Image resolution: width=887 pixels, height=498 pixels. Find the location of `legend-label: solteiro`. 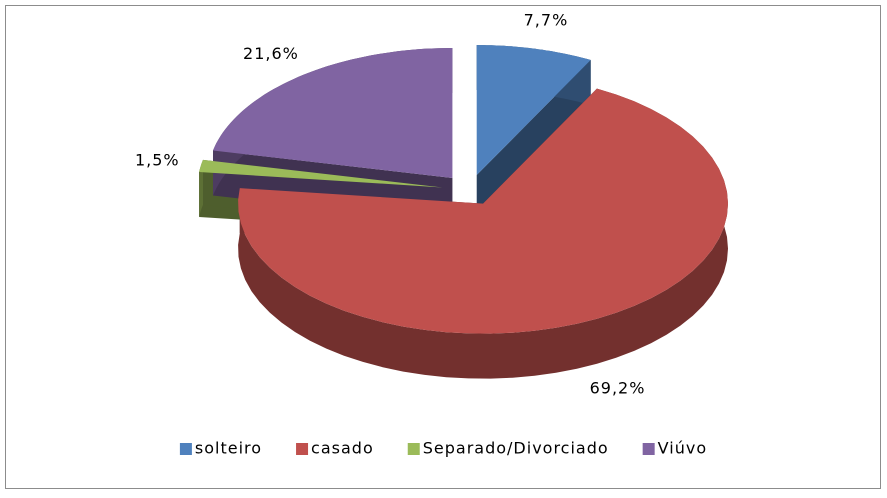

legend-label: solteiro is located at coordinates (228, 448).